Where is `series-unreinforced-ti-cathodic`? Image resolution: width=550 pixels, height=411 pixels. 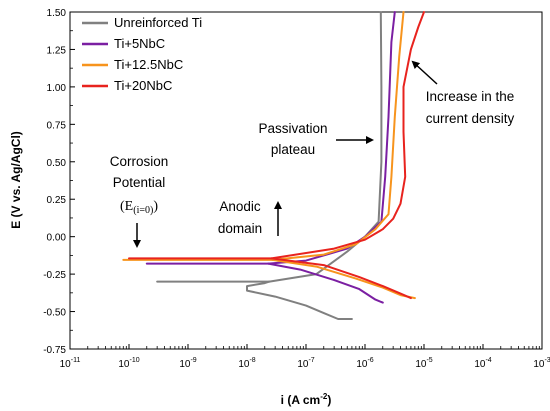
series-unreinforced-ti-cathodic is located at coordinates (299, 300).